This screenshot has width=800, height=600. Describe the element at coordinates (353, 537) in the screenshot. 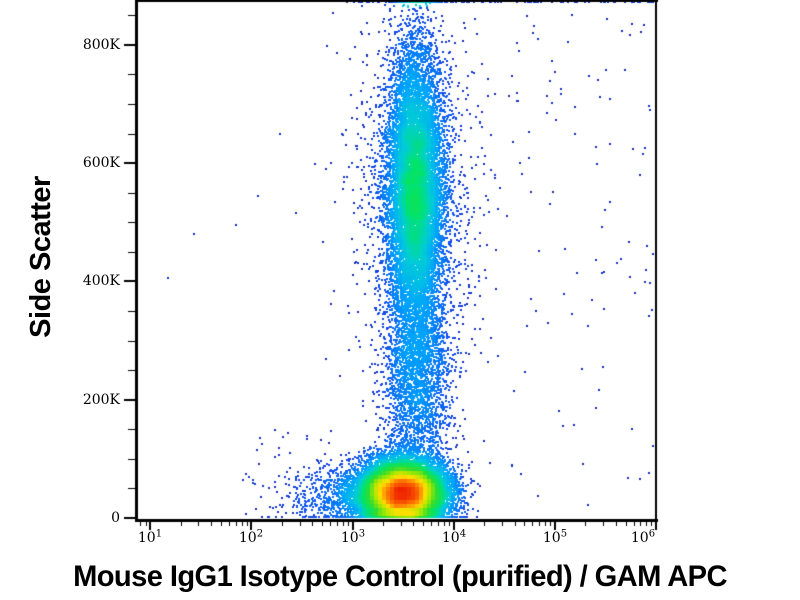

I see `x-tick-label: 103` at that location.